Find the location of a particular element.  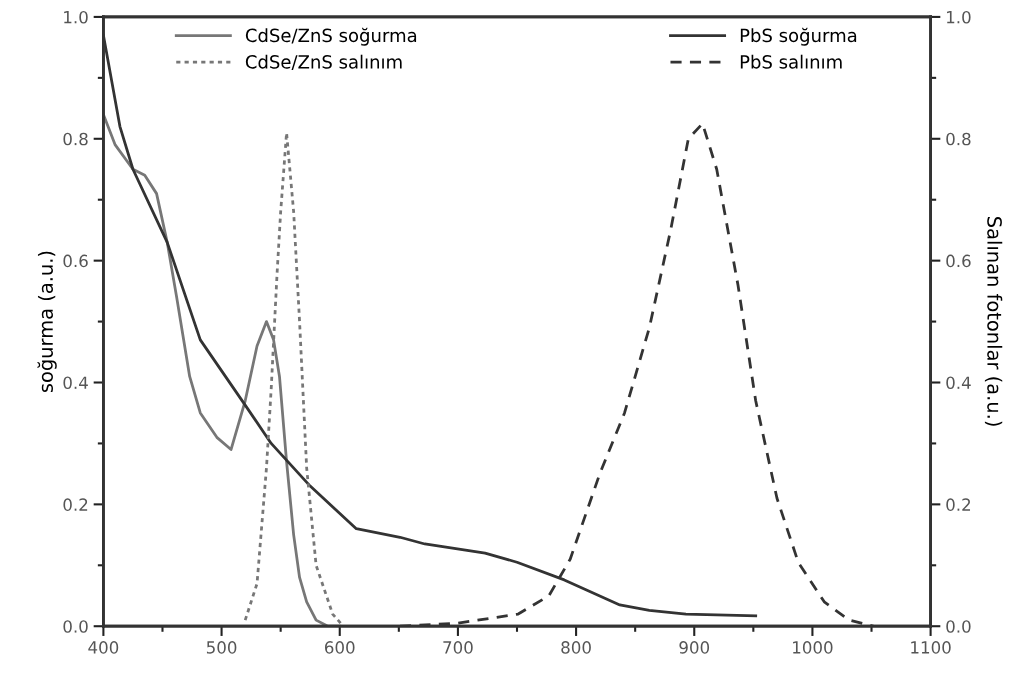

y-tick-label: 0.6 is located at coordinates (75, 261).